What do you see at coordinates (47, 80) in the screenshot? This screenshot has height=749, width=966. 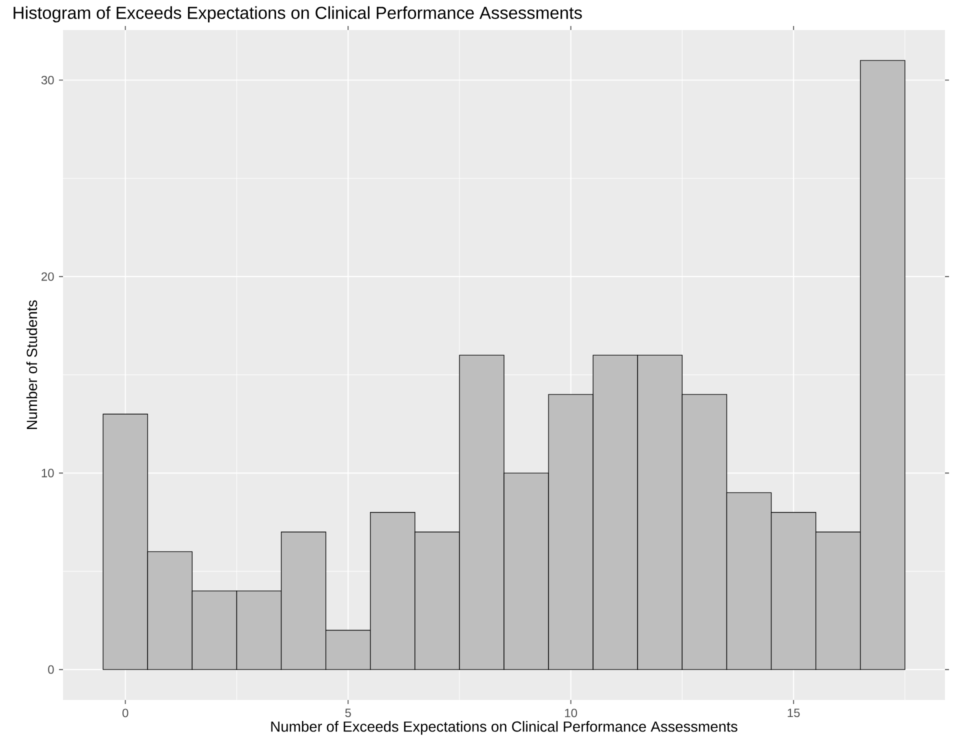 I see `y-tick-label: 30` at bounding box center [47, 80].